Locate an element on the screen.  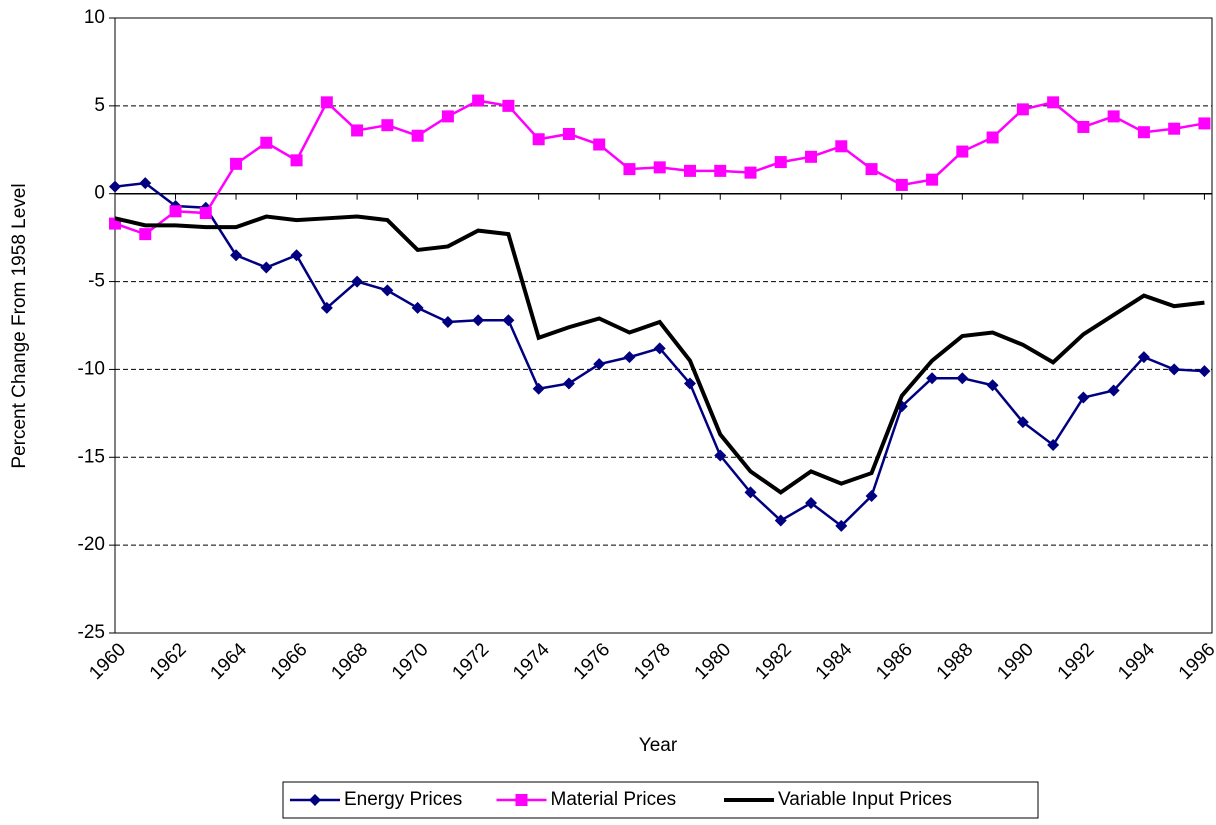
y-tick-label: 10 is located at coordinates (94, 17).